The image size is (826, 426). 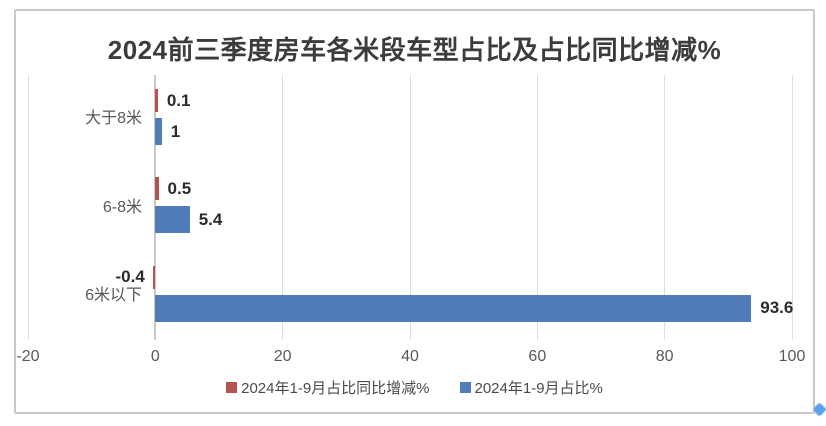 What do you see at coordinates (414, 50) in the screenshot?
I see `chart-title: 2024前三季度房车各米段车型占比及占比同比增减%` at bounding box center [414, 50].